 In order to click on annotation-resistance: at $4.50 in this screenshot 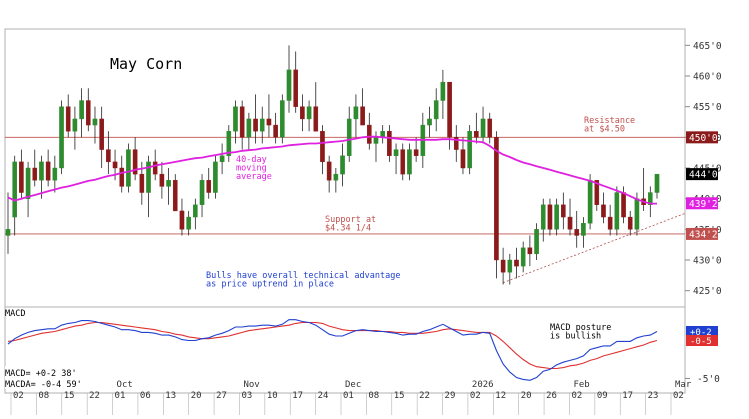, I will do `click(604, 130)`.